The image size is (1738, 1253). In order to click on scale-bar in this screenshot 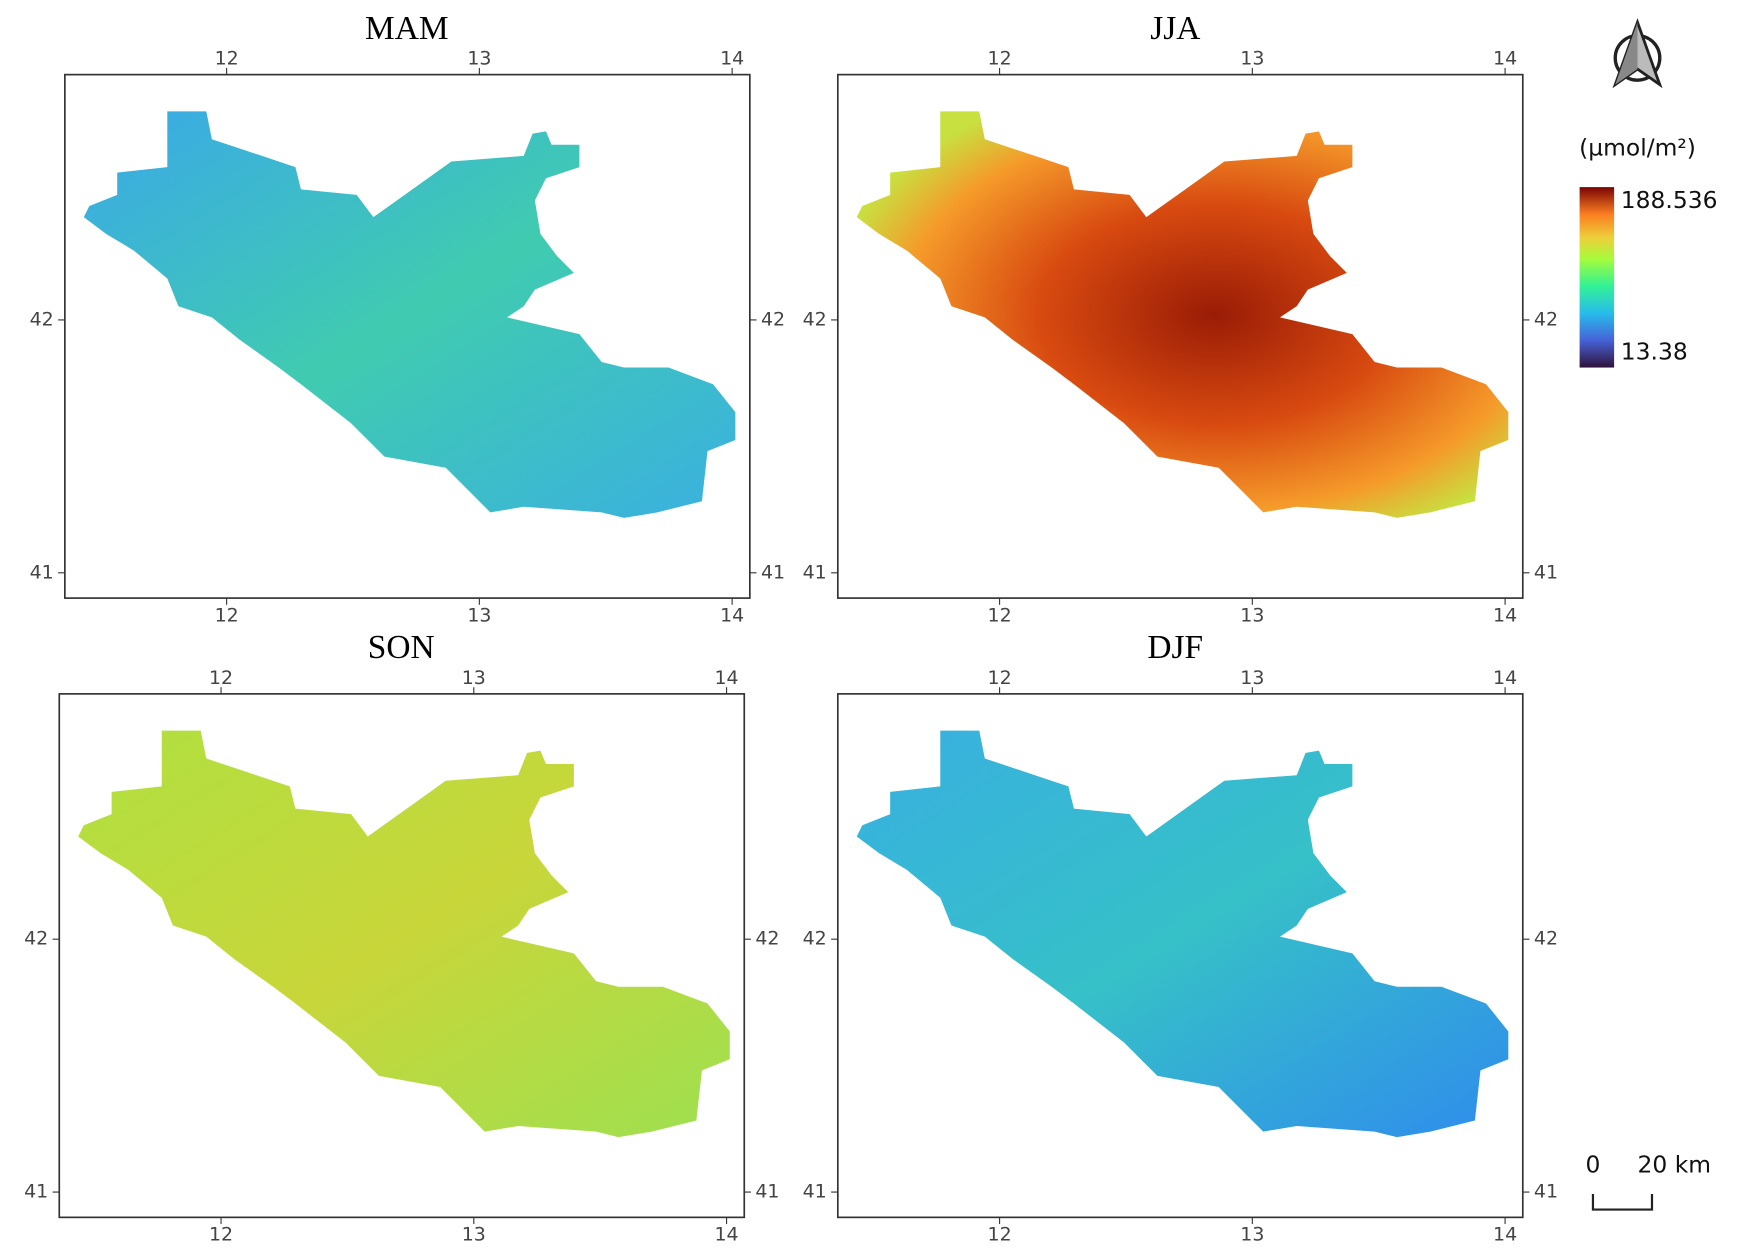, I will do `click(1622, 1202)`.